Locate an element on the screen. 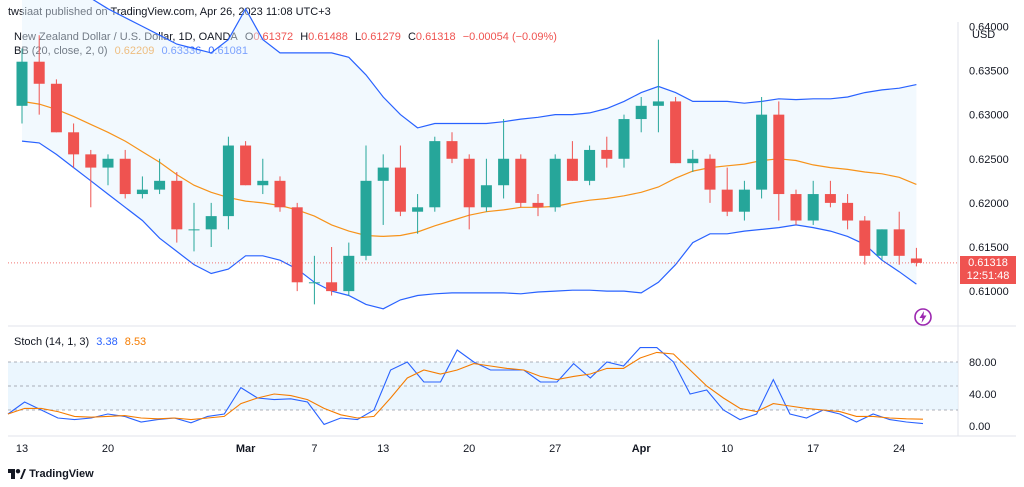 The height and width of the screenshot is (487, 1024). bb-mid-value: 0.62209 is located at coordinates (134, 51).